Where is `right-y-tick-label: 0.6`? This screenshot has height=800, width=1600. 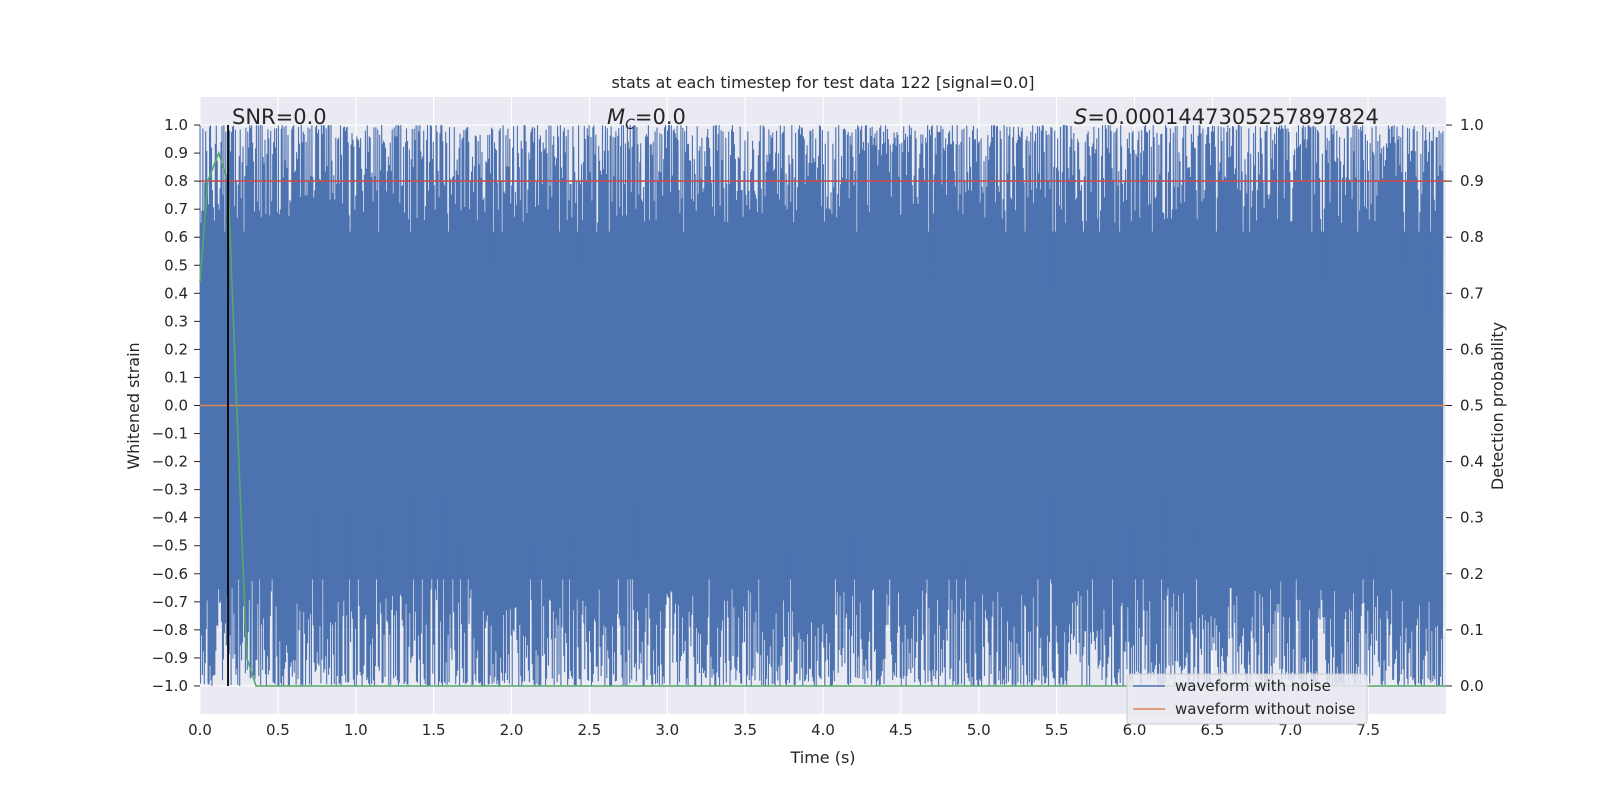
right-y-tick-label: 0.6 is located at coordinates (1472, 349).